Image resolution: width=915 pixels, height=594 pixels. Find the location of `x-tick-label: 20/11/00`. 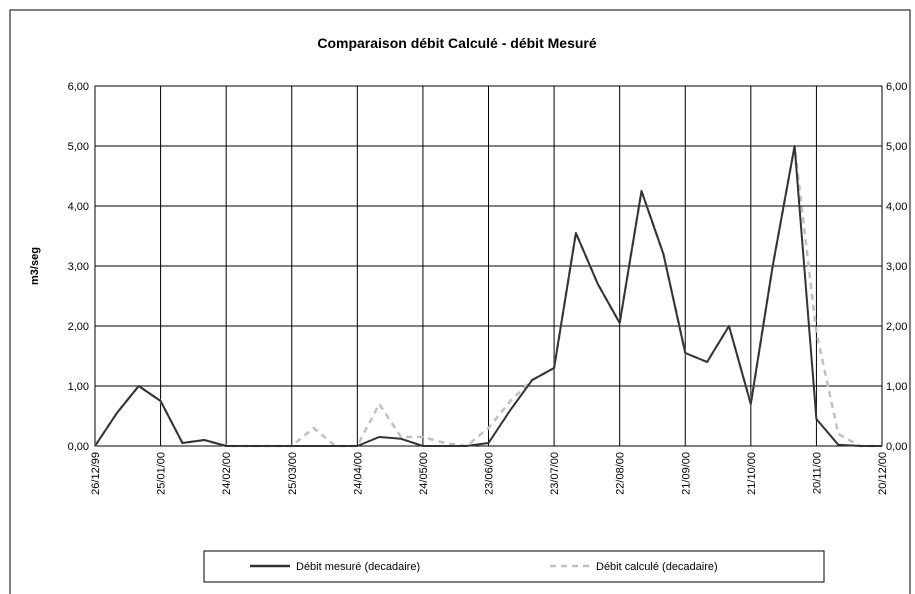

x-tick-label: 20/11/00 is located at coordinates (817, 473).